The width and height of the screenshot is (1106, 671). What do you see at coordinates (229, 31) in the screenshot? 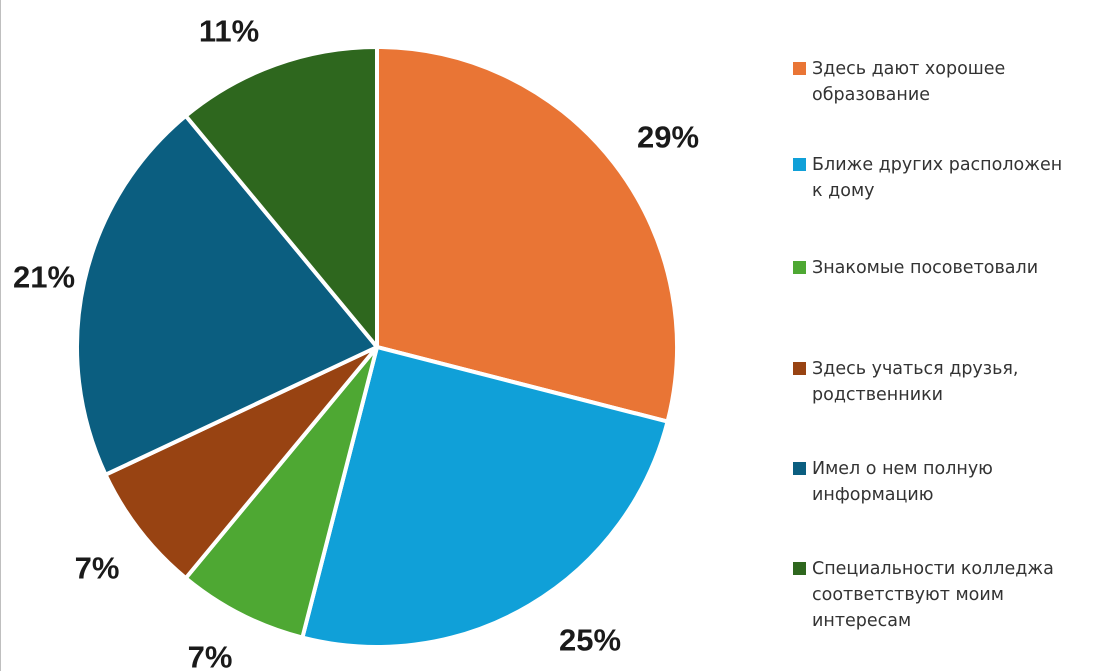
I see `pie-data-label: 11%` at bounding box center [229, 31].